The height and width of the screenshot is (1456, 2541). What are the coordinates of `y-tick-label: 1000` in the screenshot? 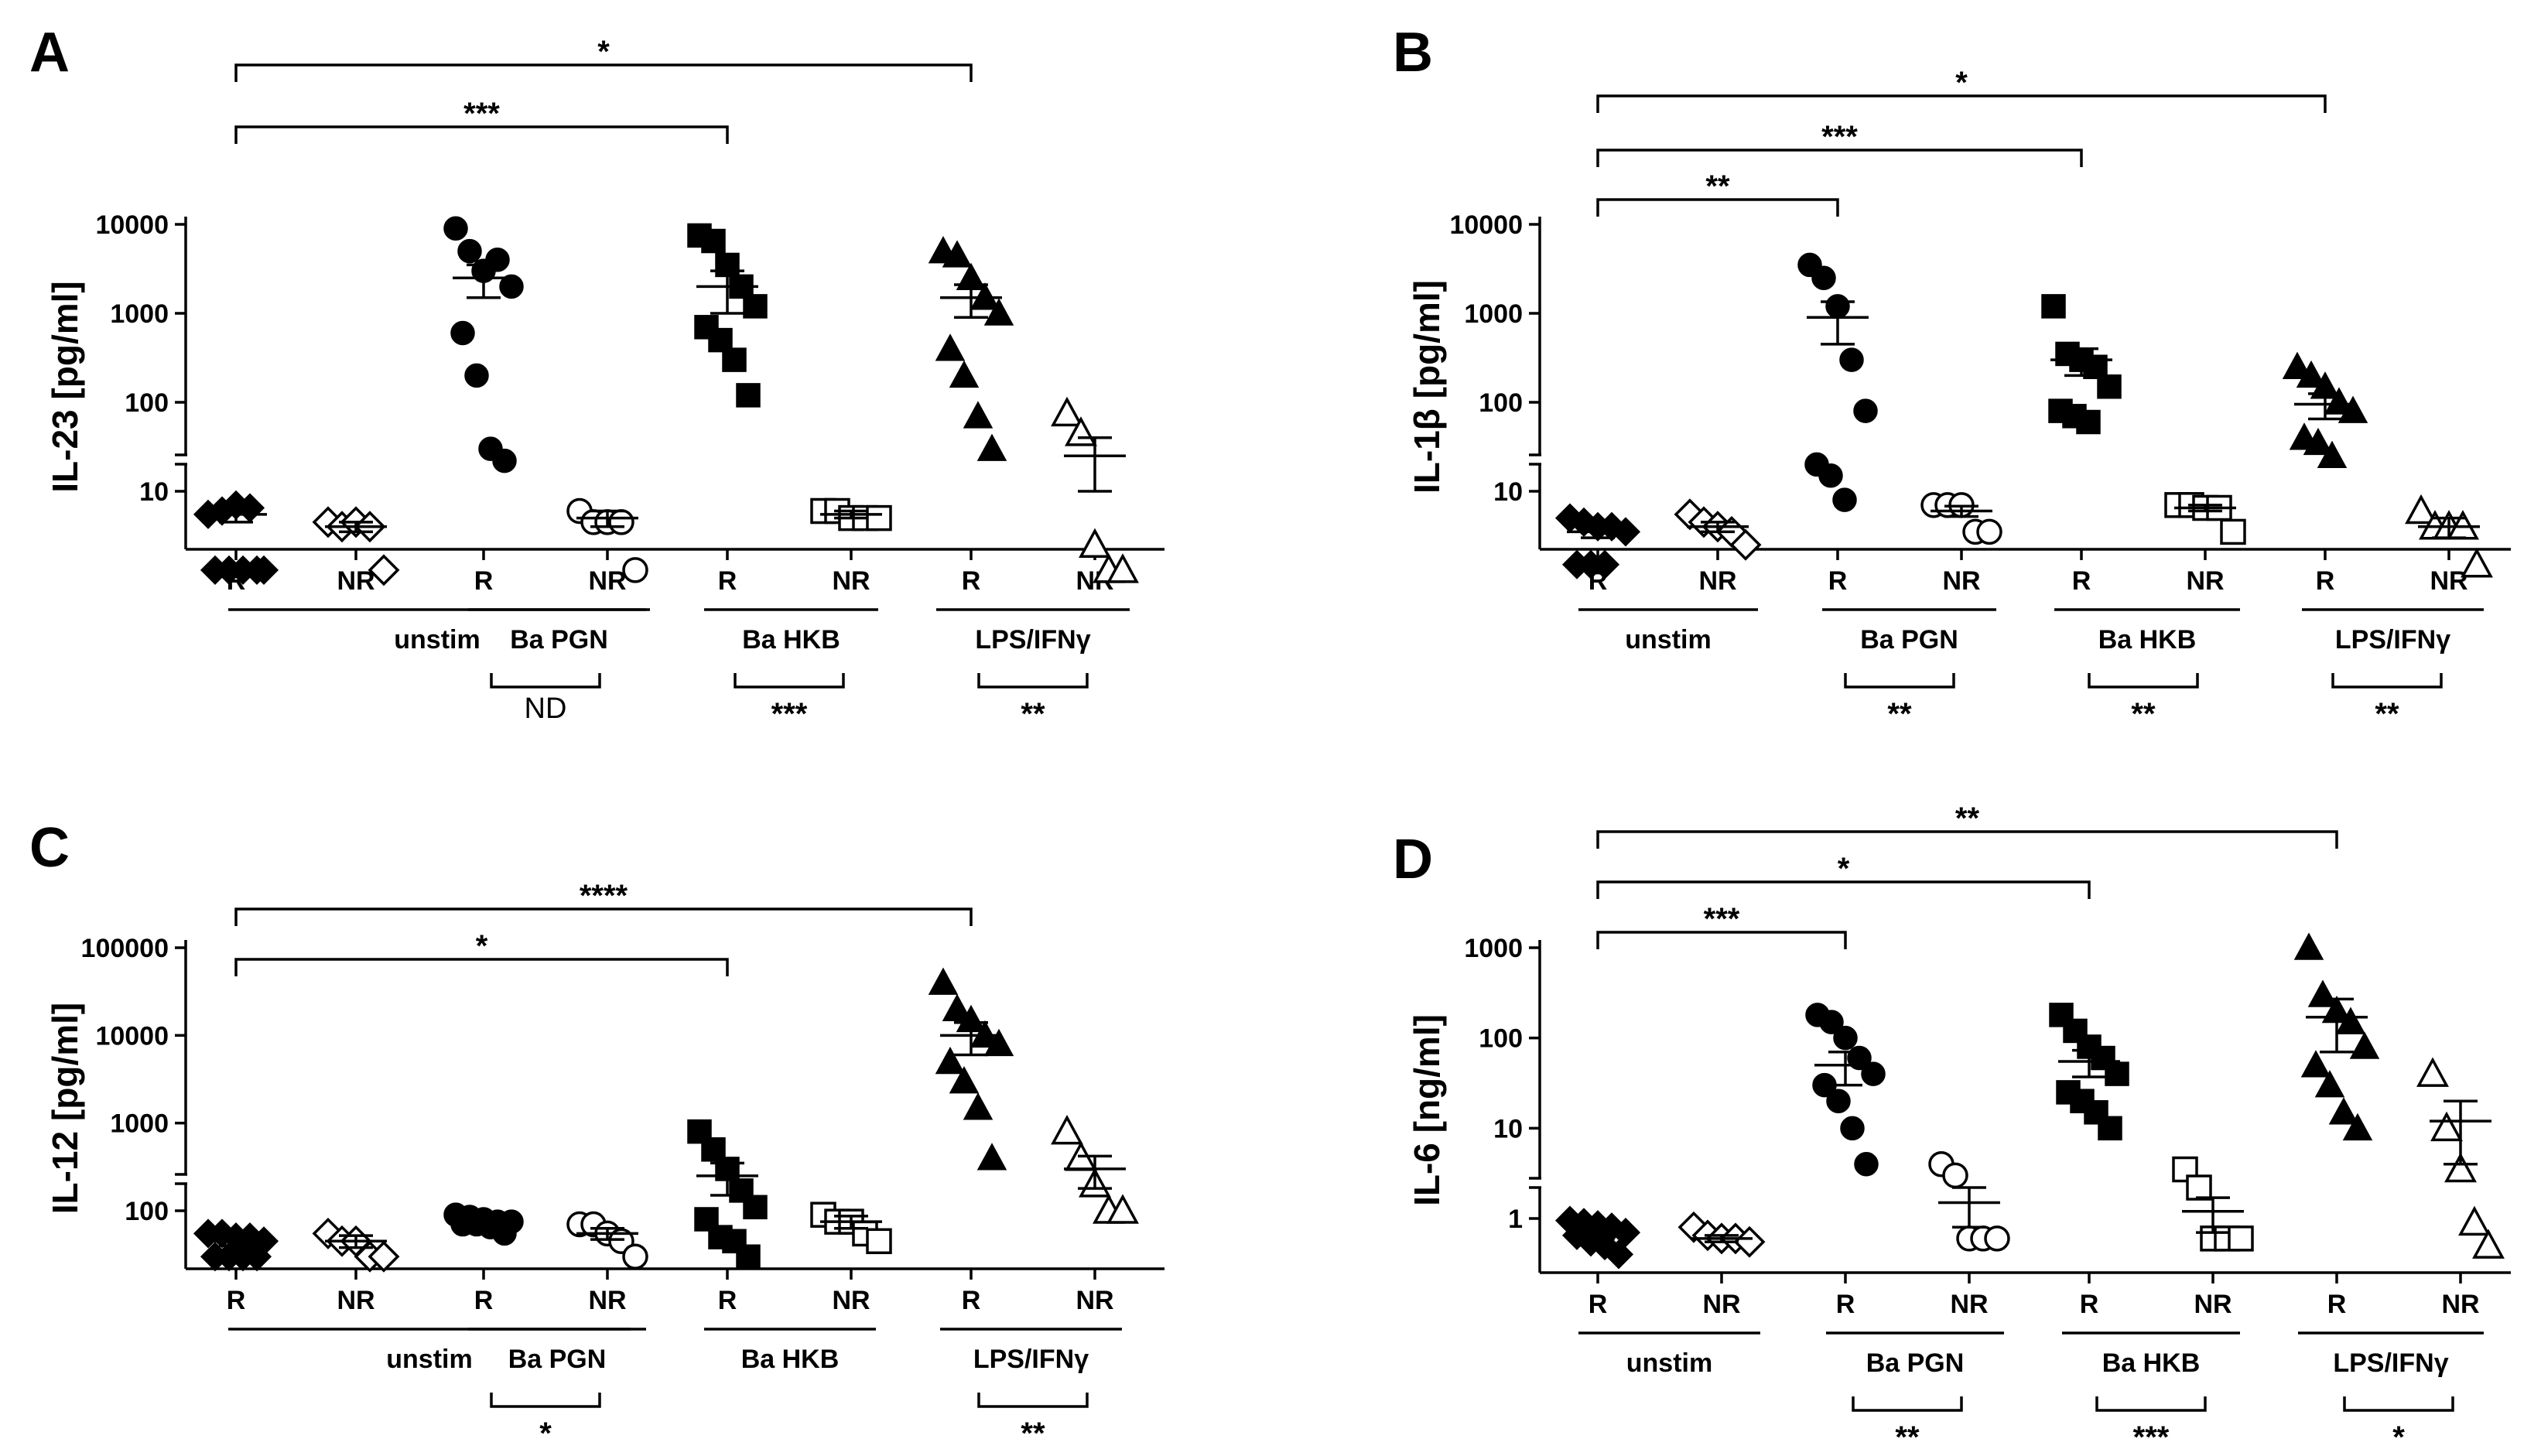 It's located at (139, 1124).